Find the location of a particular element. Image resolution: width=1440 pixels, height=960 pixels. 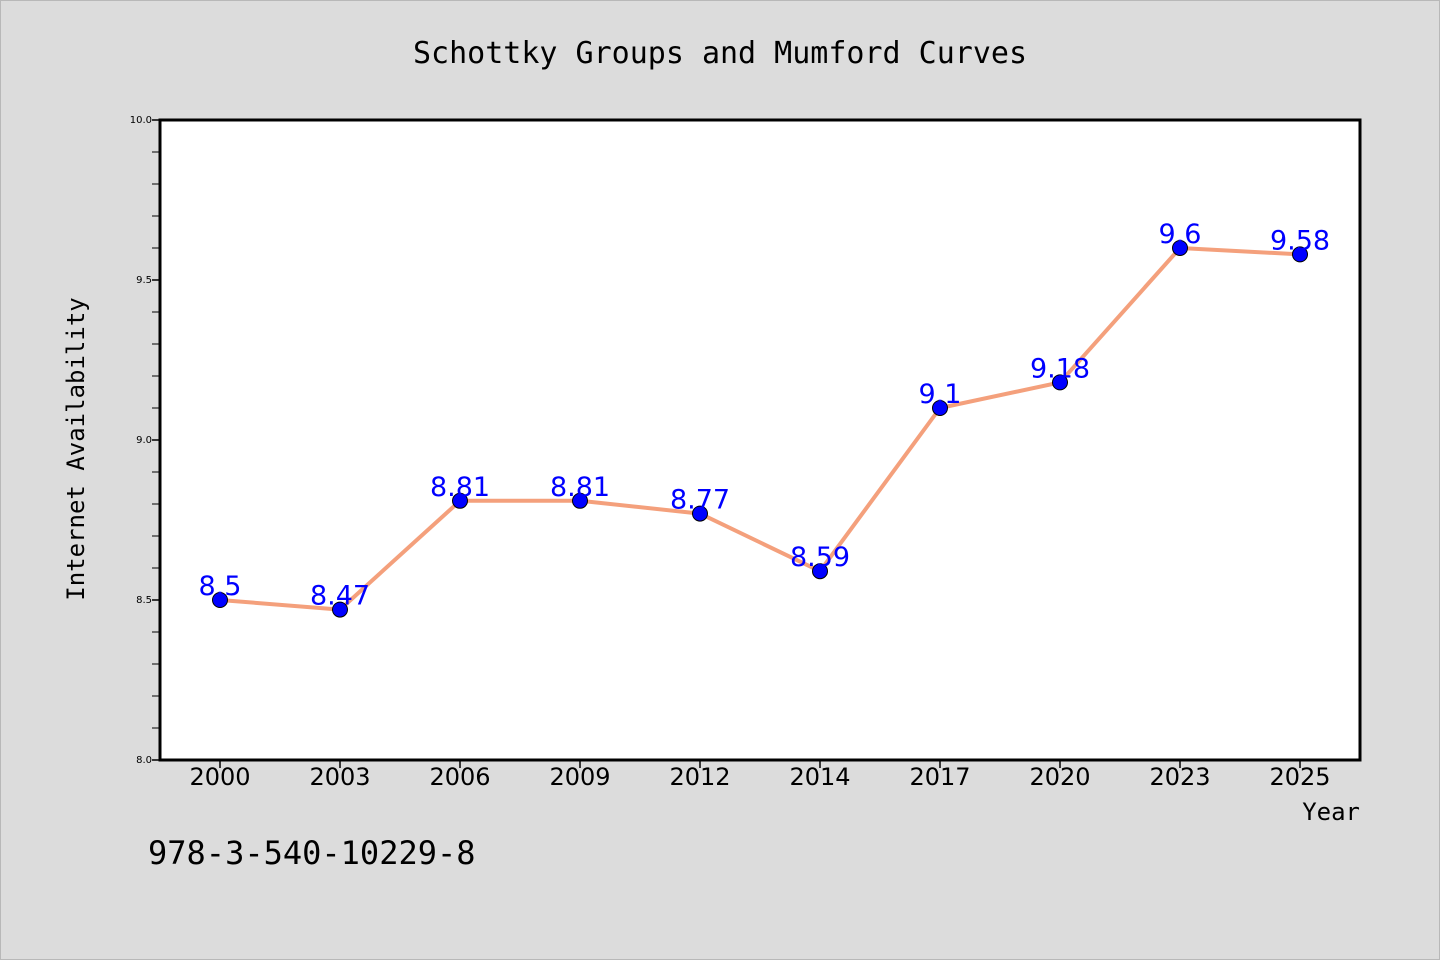

x-tick-label: 2014 is located at coordinates (819, 777).